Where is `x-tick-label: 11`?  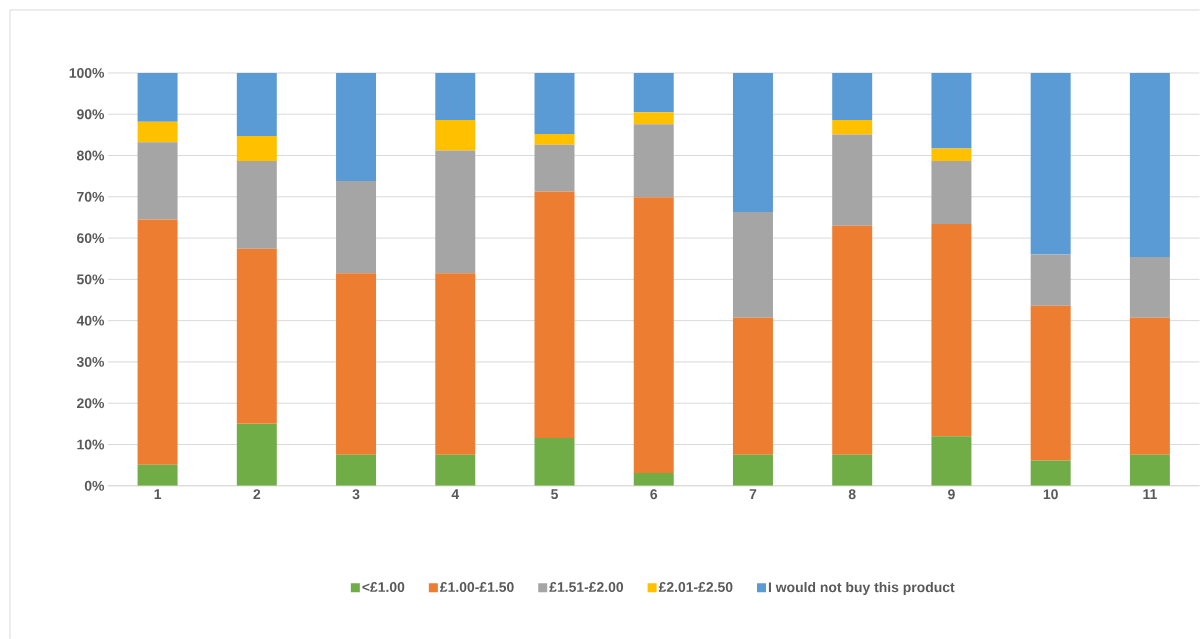
x-tick-label: 11 is located at coordinates (1150, 494).